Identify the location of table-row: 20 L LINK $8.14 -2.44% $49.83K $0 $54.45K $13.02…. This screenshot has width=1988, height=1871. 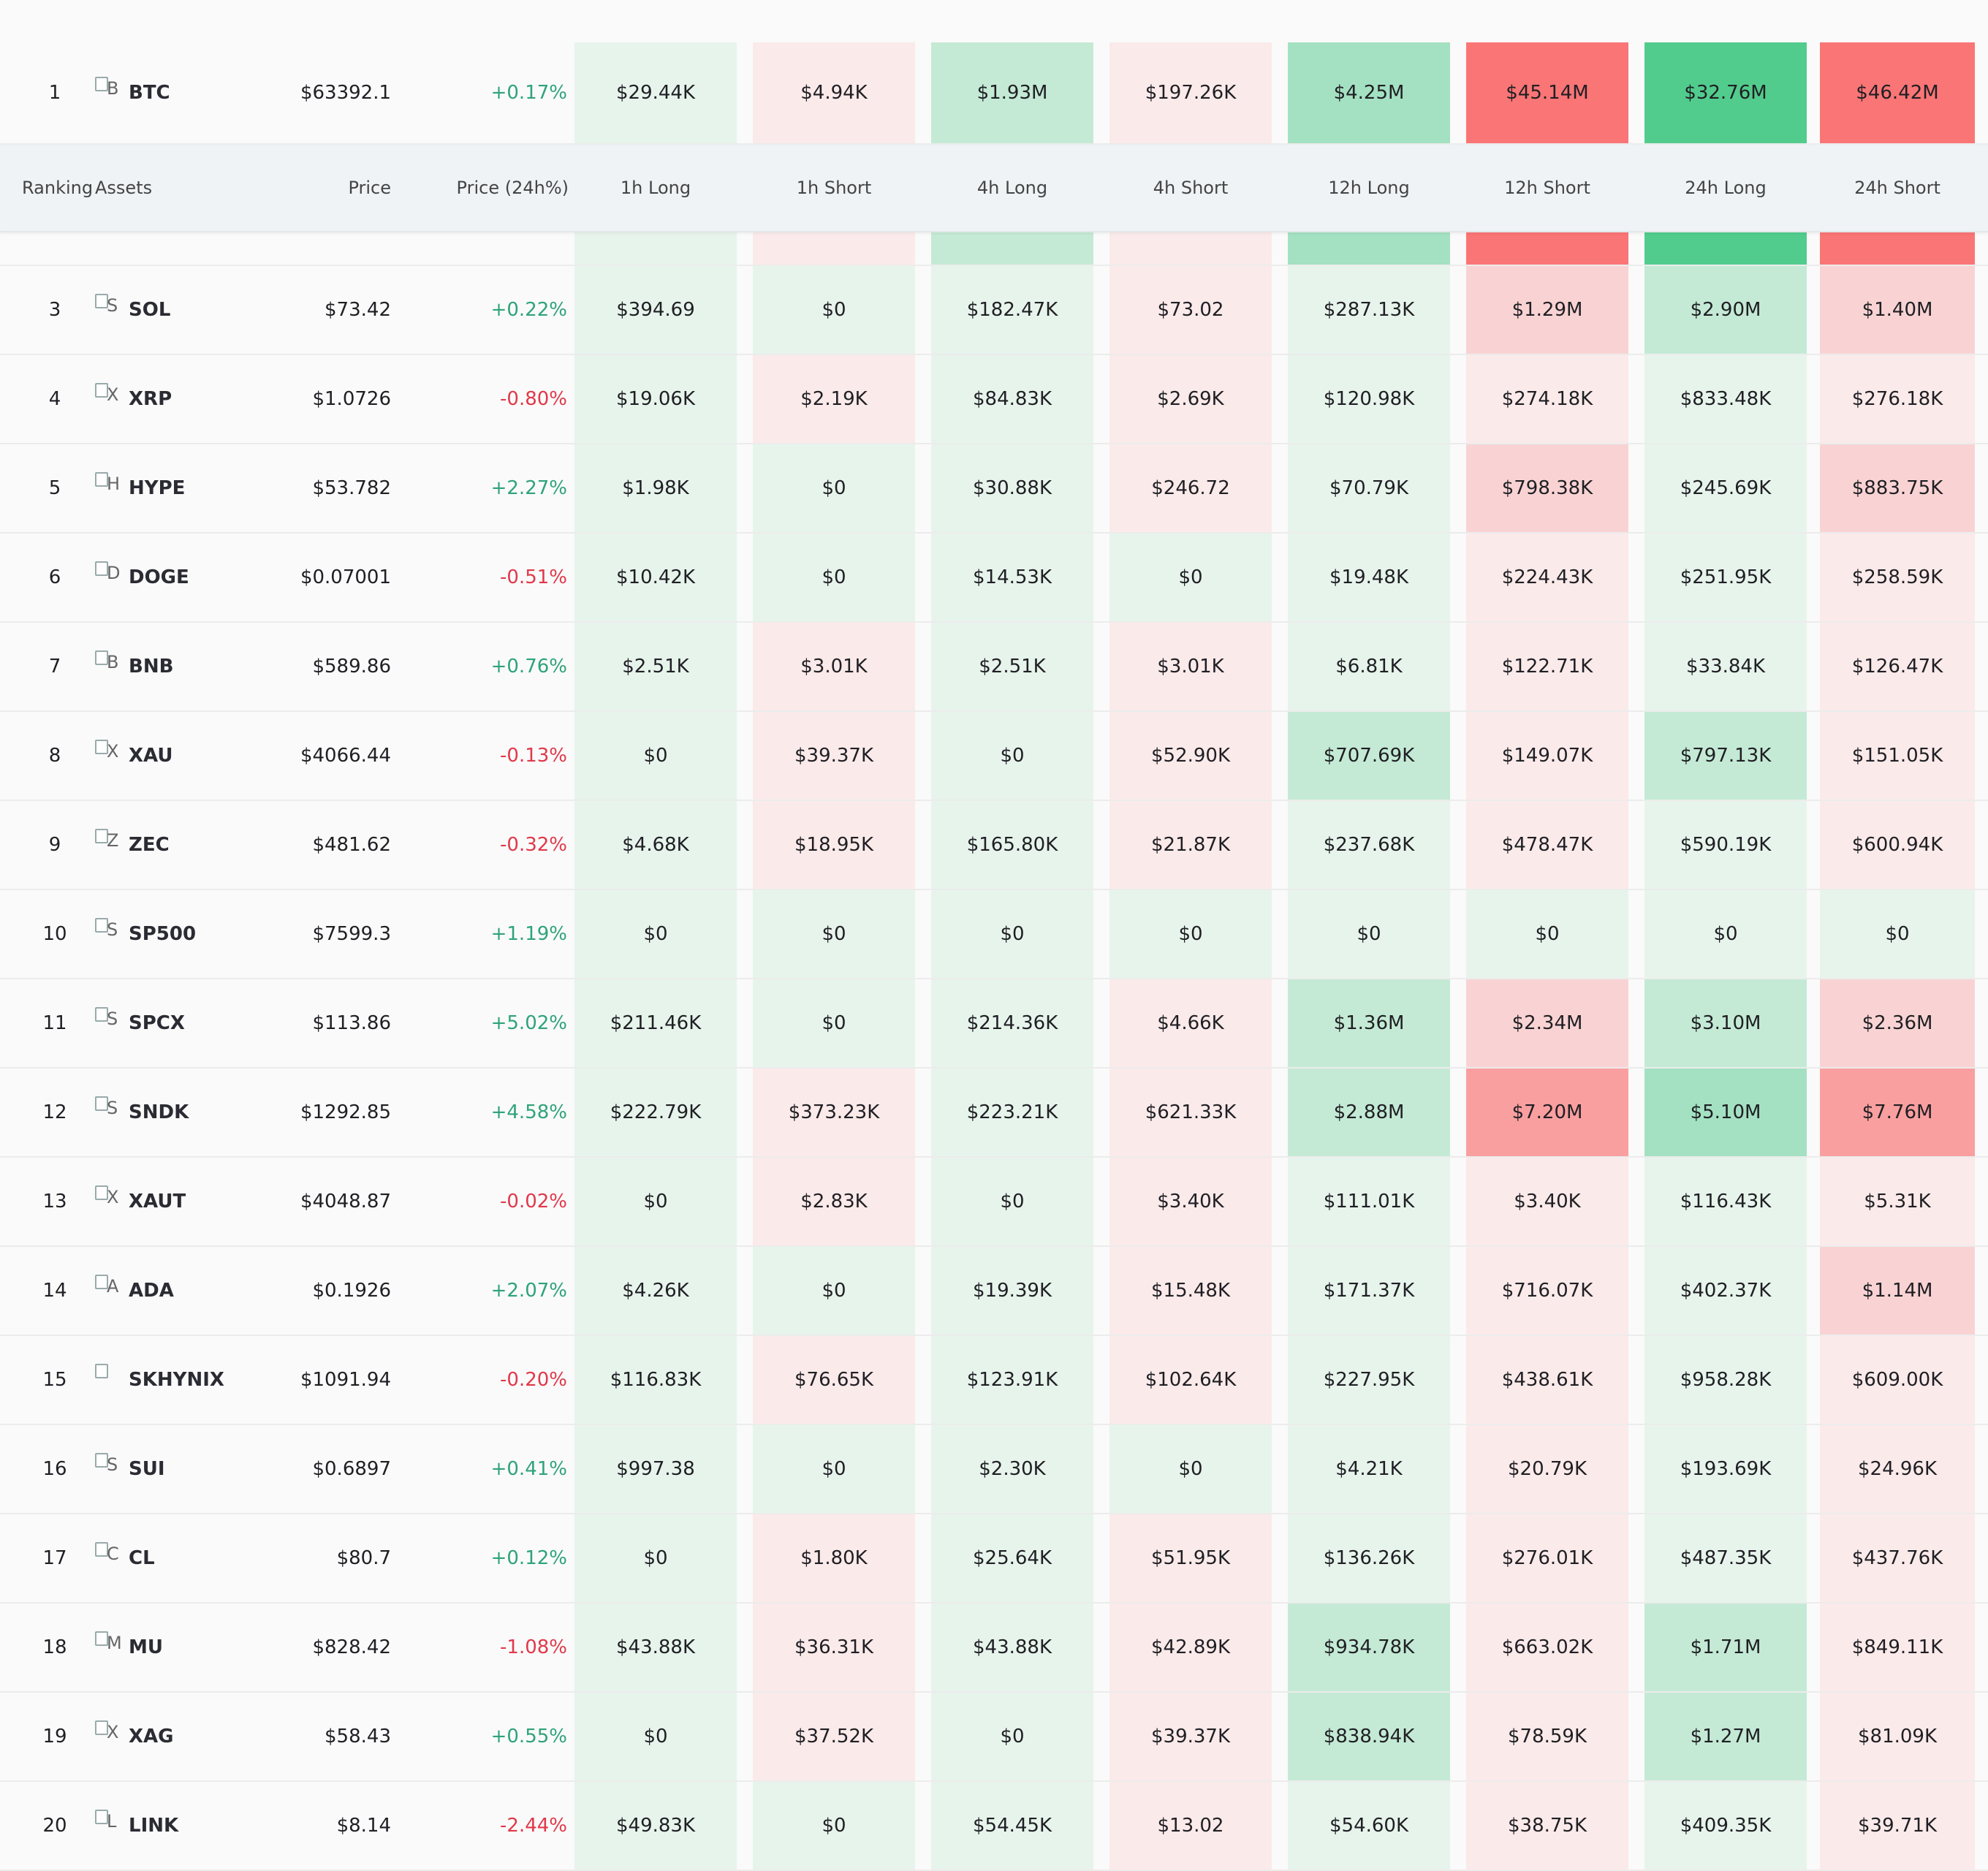
(994, 1827).